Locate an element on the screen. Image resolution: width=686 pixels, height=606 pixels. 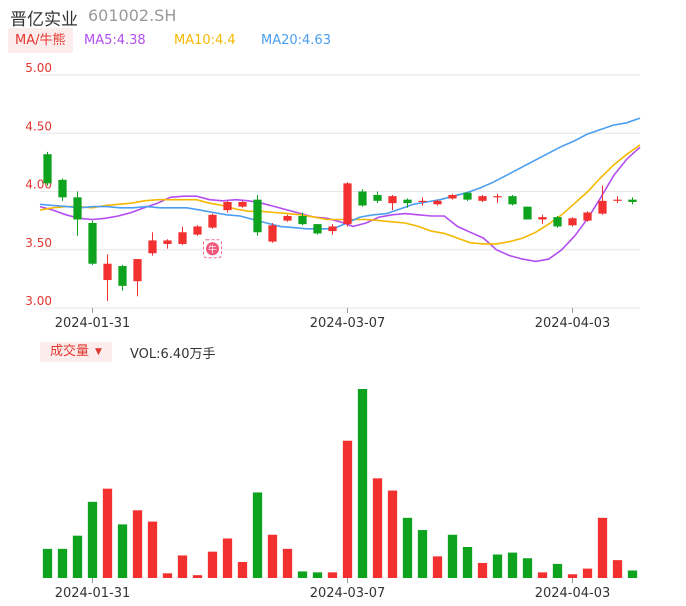
price-tick-label: 5.00 is located at coordinates (38, 68).